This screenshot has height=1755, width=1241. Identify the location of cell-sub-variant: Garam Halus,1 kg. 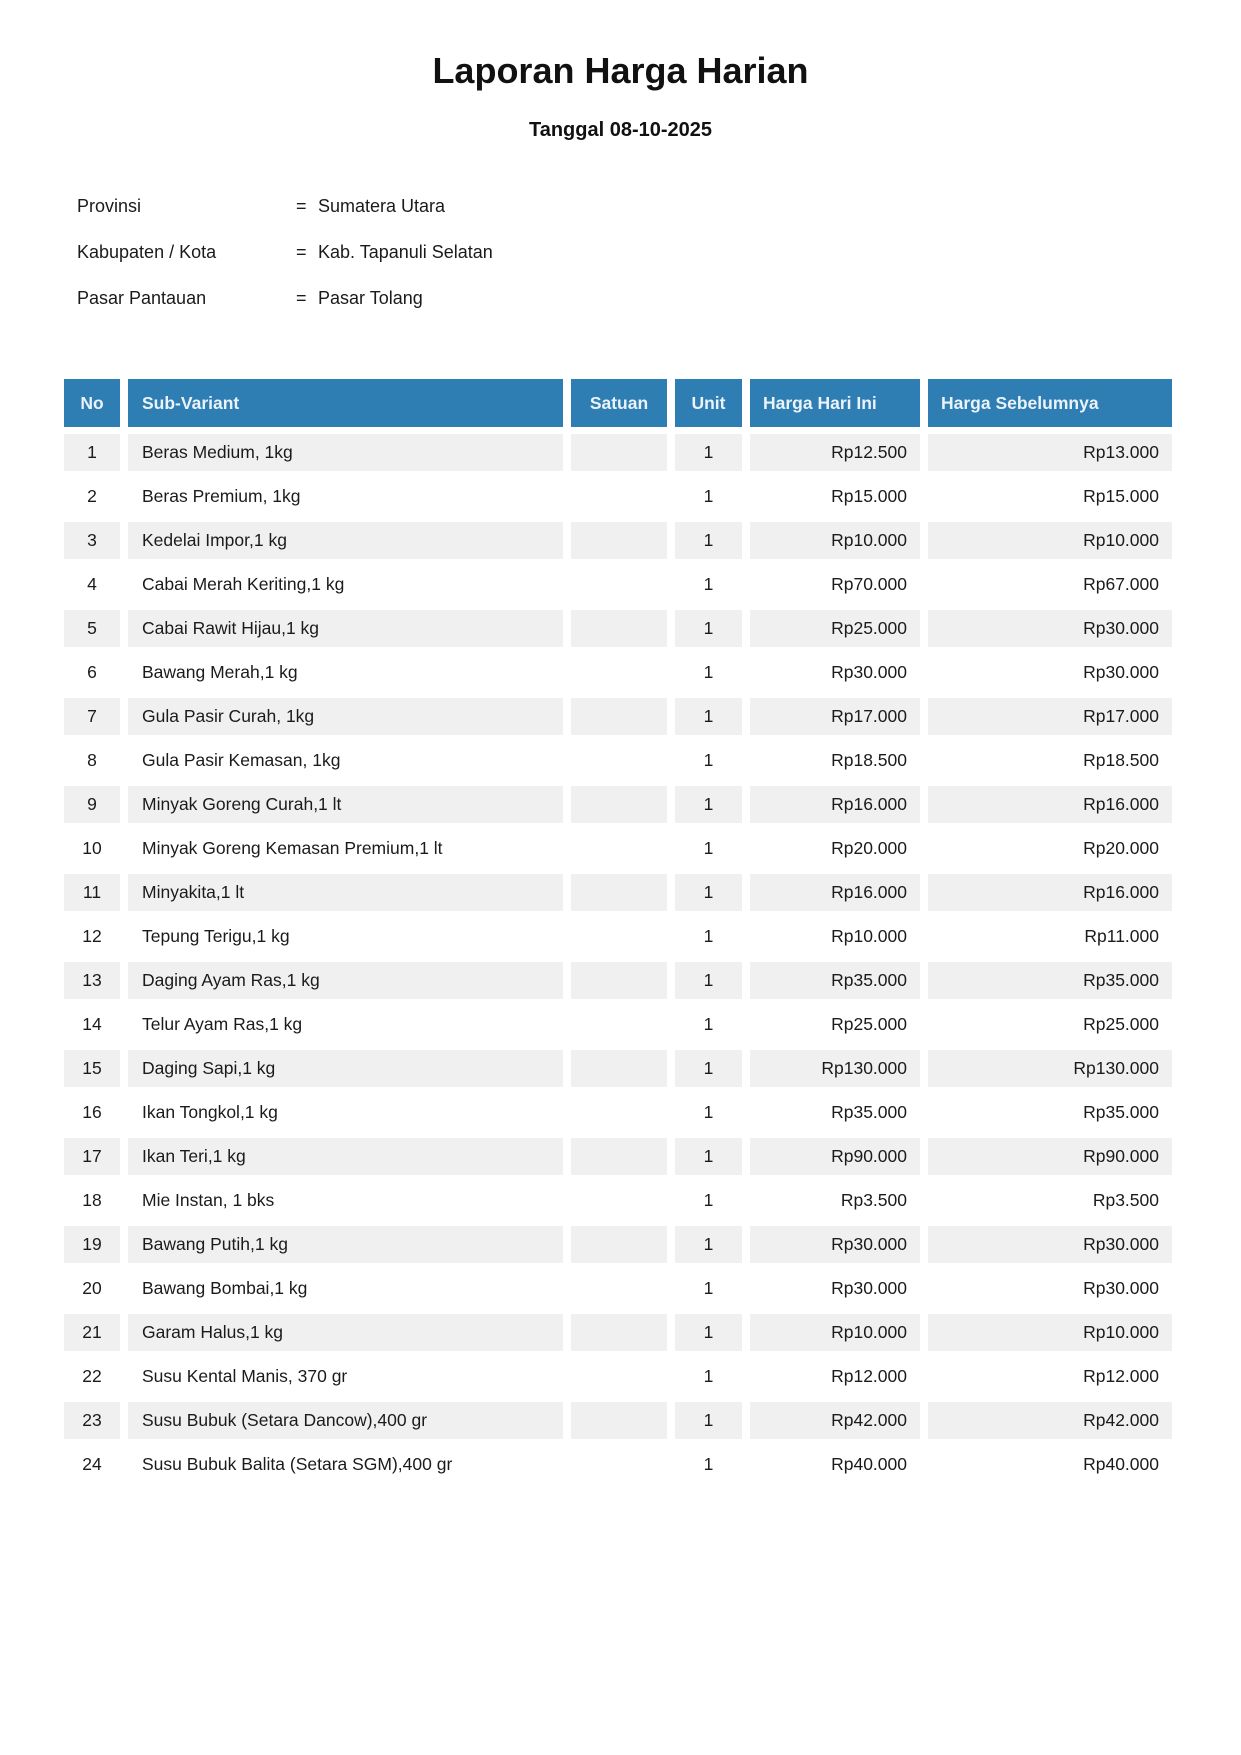
(345, 1332).